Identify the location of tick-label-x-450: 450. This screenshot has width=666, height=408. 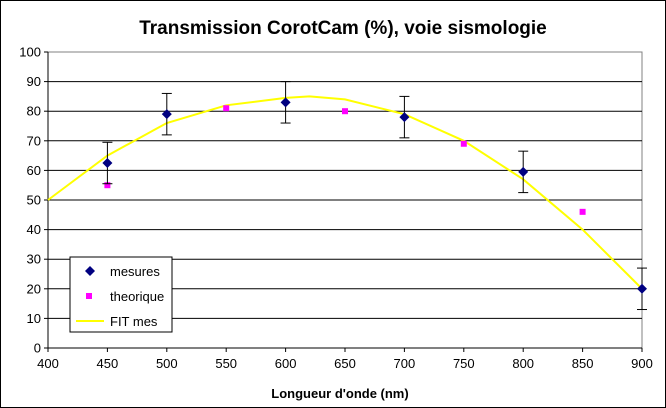
(108, 363).